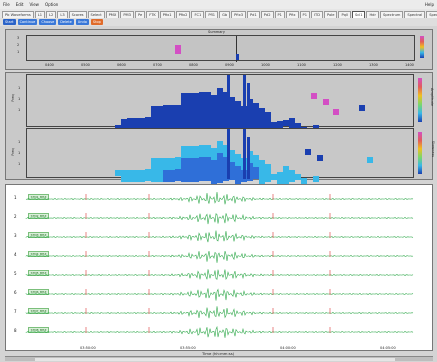  What do you see at coordinates (305, 14) in the screenshot?
I see `tab-20: P1` at bounding box center [305, 14].